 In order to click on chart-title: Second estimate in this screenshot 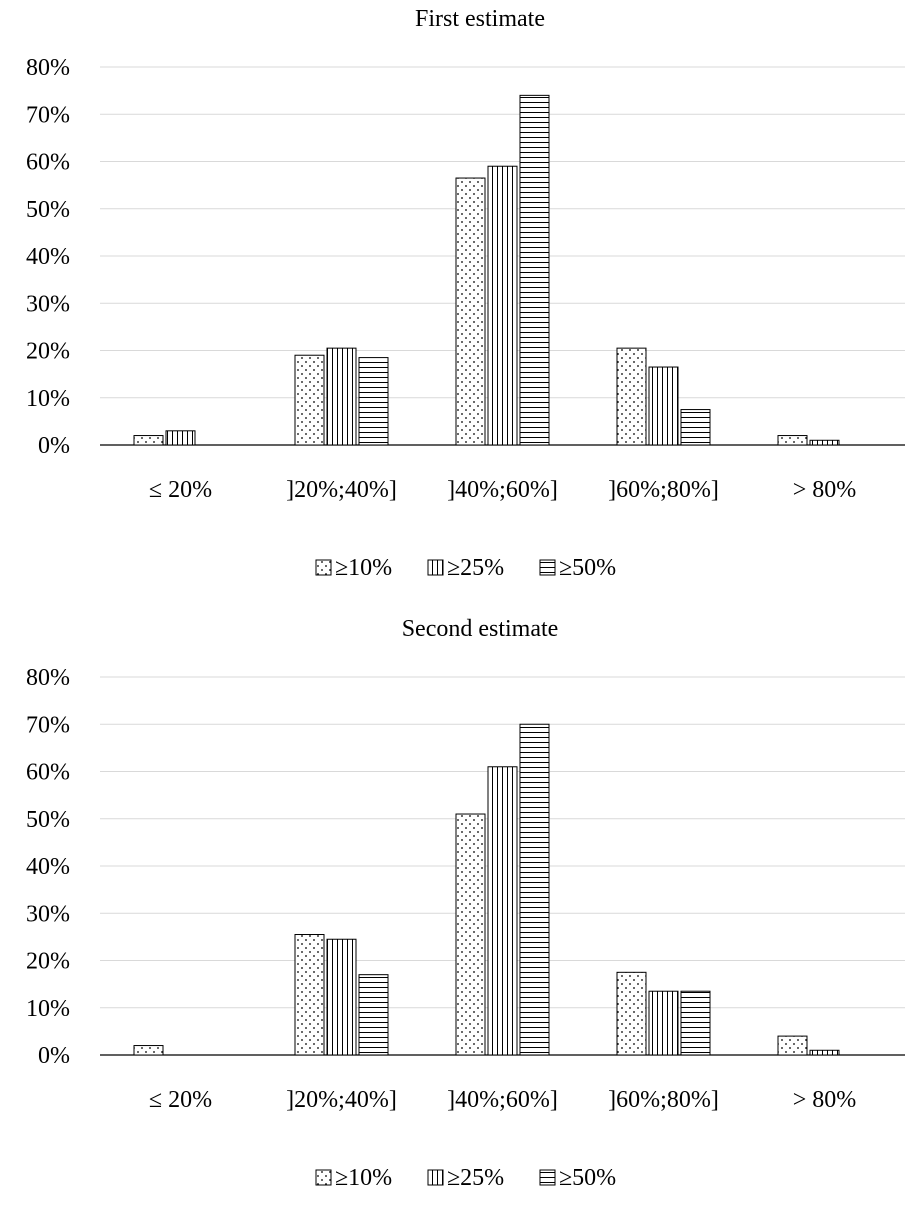, I will do `click(480, 629)`.